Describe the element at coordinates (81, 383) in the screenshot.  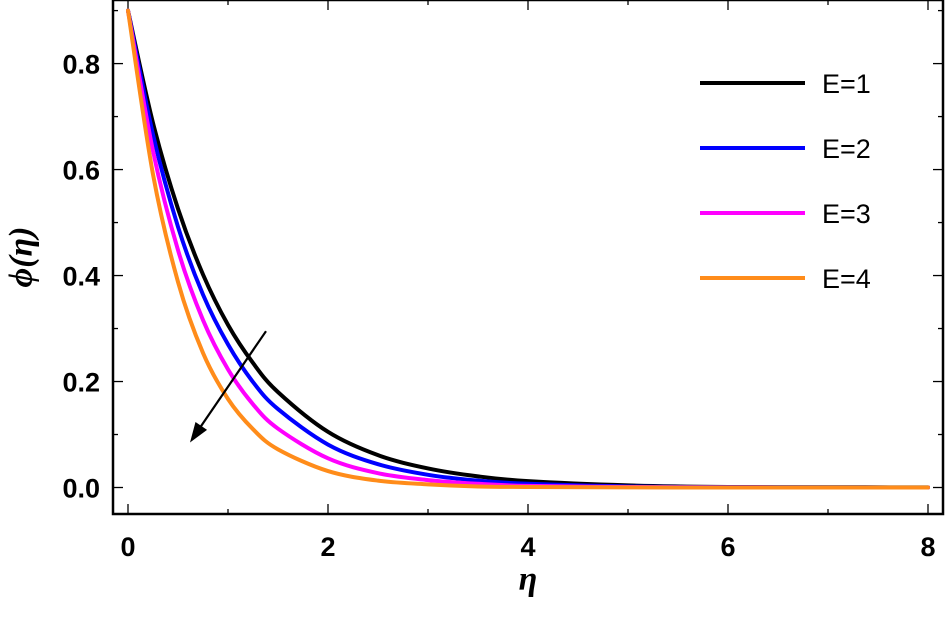
I see `y-tick-label: 0.2` at that location.